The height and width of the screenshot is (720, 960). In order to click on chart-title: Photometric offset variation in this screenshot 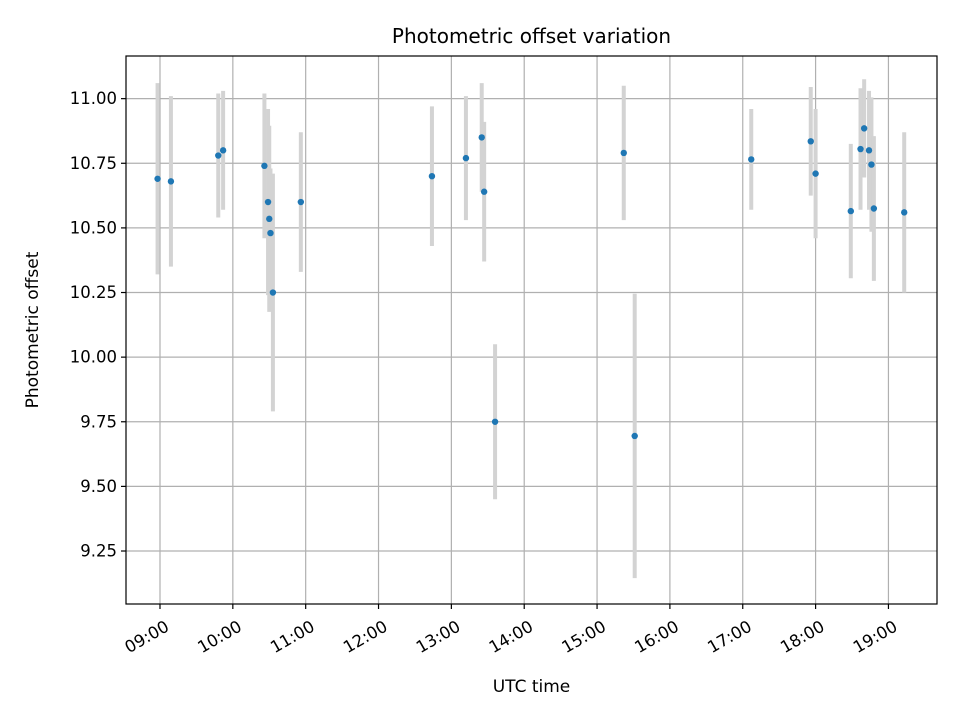, I will do `click(531, 36)`.